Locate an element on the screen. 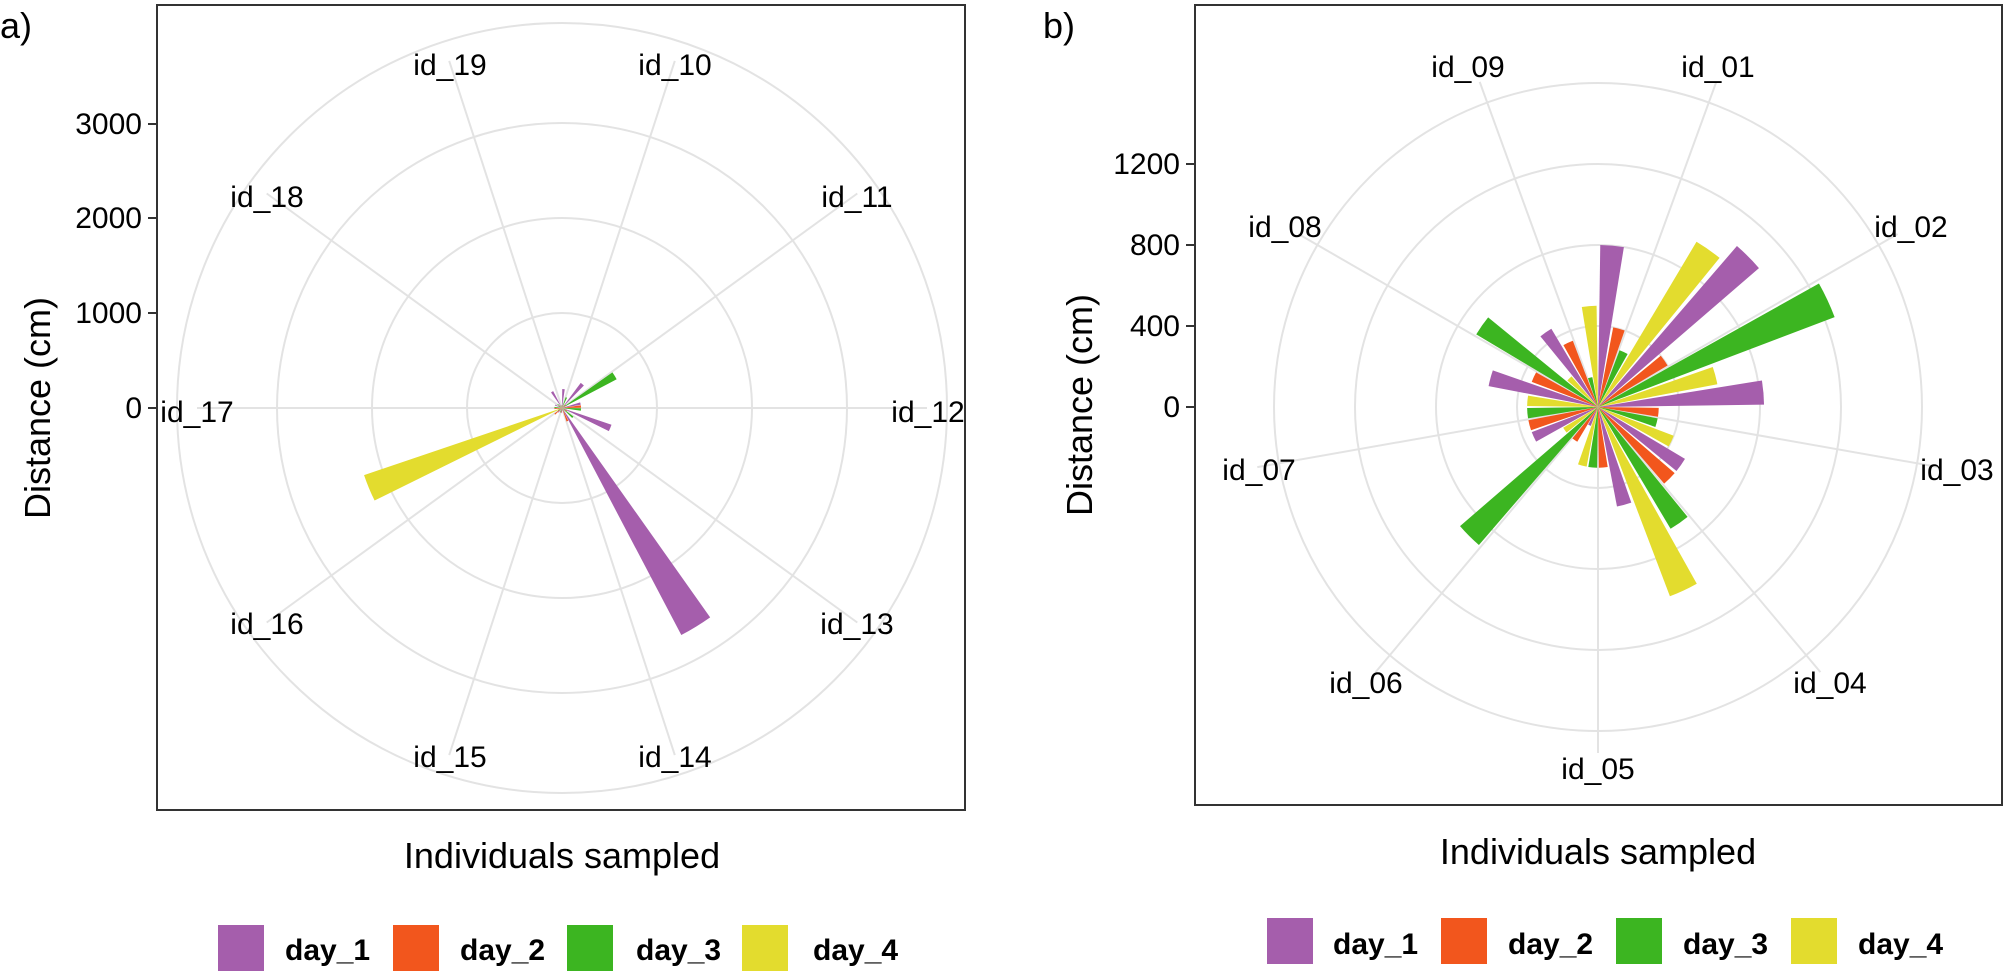 This screenshot has width=2007, height=978. y-tick-label-3000: 3000 is located at coordinates (108, 124).